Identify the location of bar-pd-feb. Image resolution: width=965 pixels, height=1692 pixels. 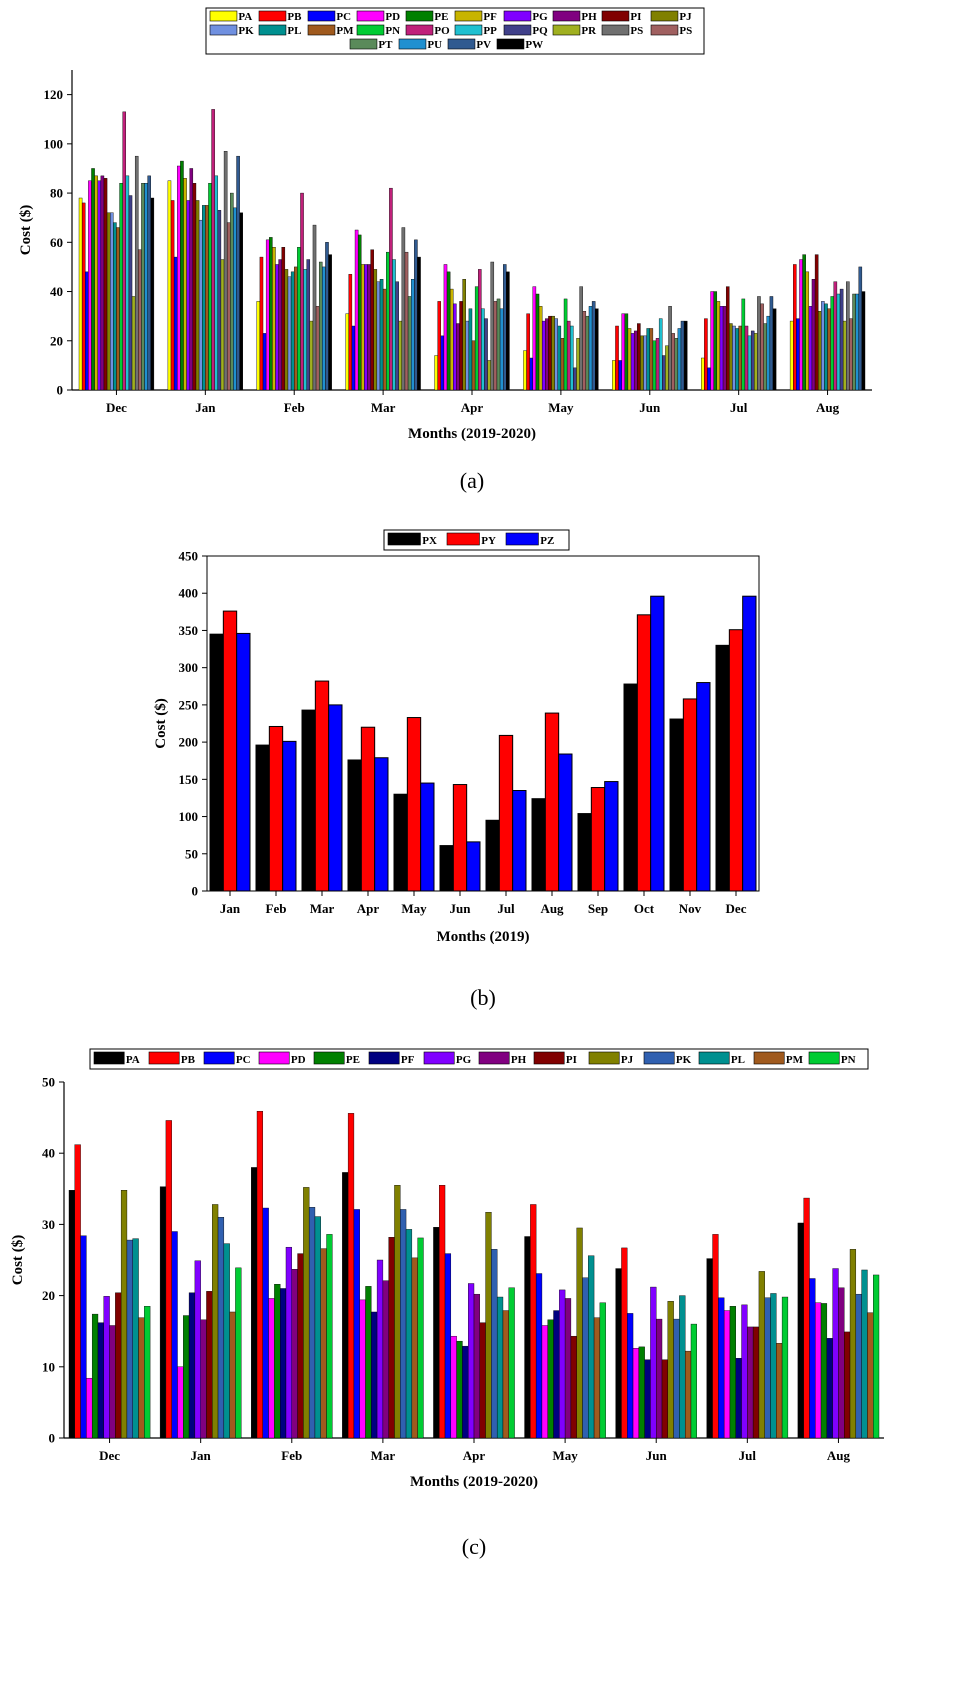
(267, 315).